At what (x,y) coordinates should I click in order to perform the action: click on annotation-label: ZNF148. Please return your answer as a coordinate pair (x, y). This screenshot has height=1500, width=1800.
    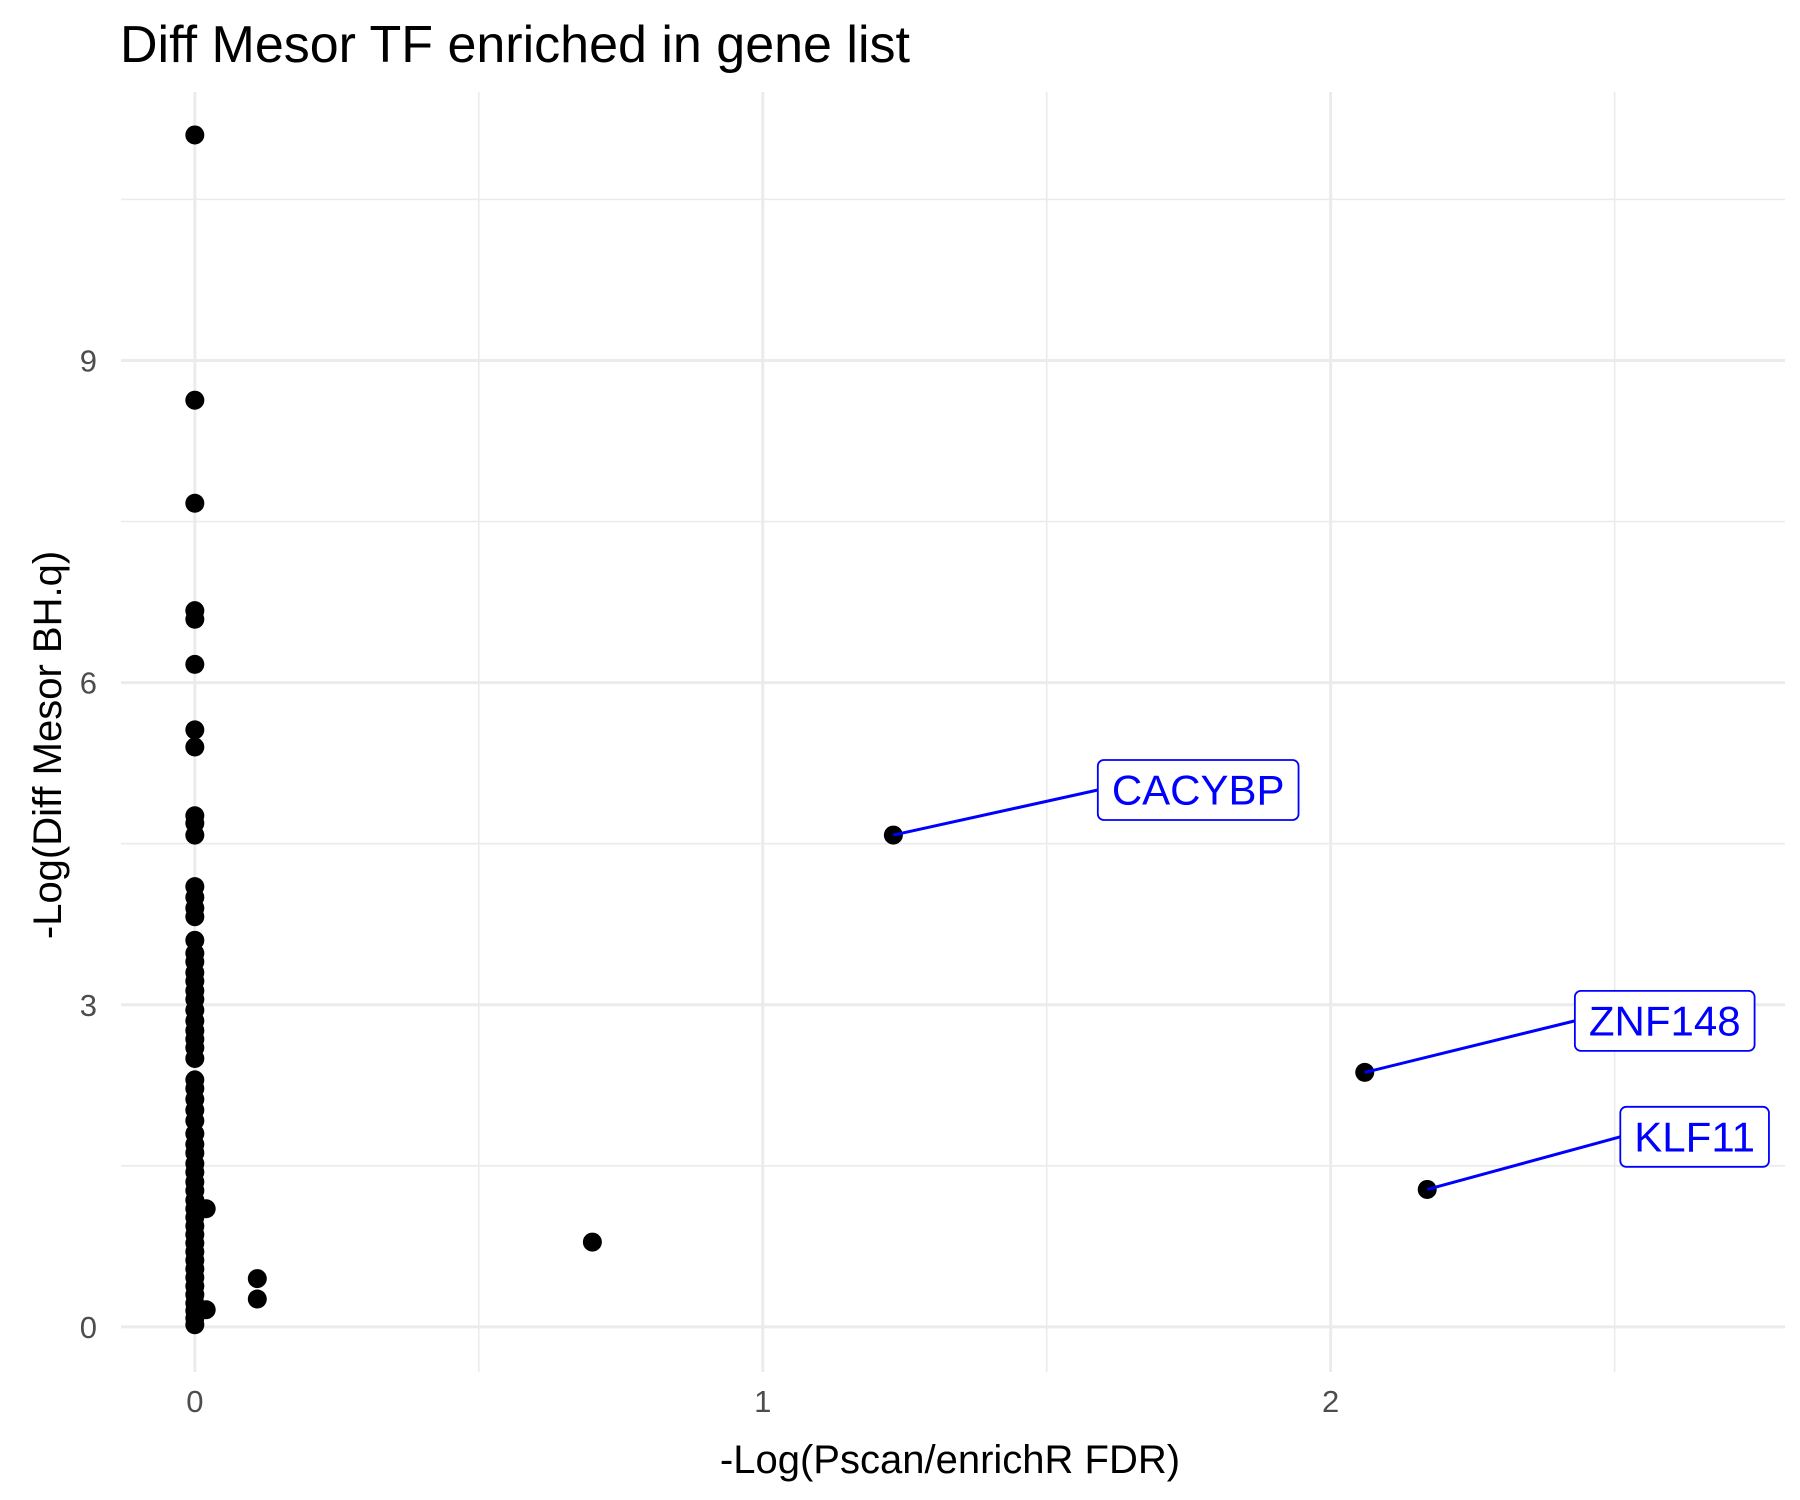
    Looking at the image, I should click on (1665, 1021).